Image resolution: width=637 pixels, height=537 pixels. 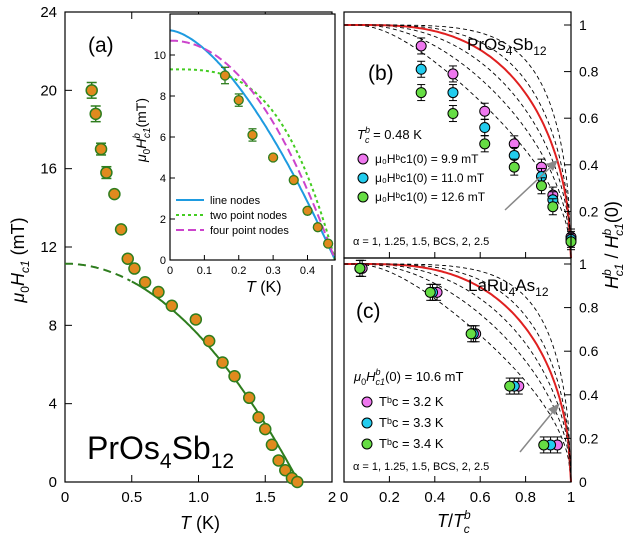 I want to click on panel-c-alpha: α = 1, 1.25, 1.5, BCS, 2, 2.5, so click(x=421, y=467).